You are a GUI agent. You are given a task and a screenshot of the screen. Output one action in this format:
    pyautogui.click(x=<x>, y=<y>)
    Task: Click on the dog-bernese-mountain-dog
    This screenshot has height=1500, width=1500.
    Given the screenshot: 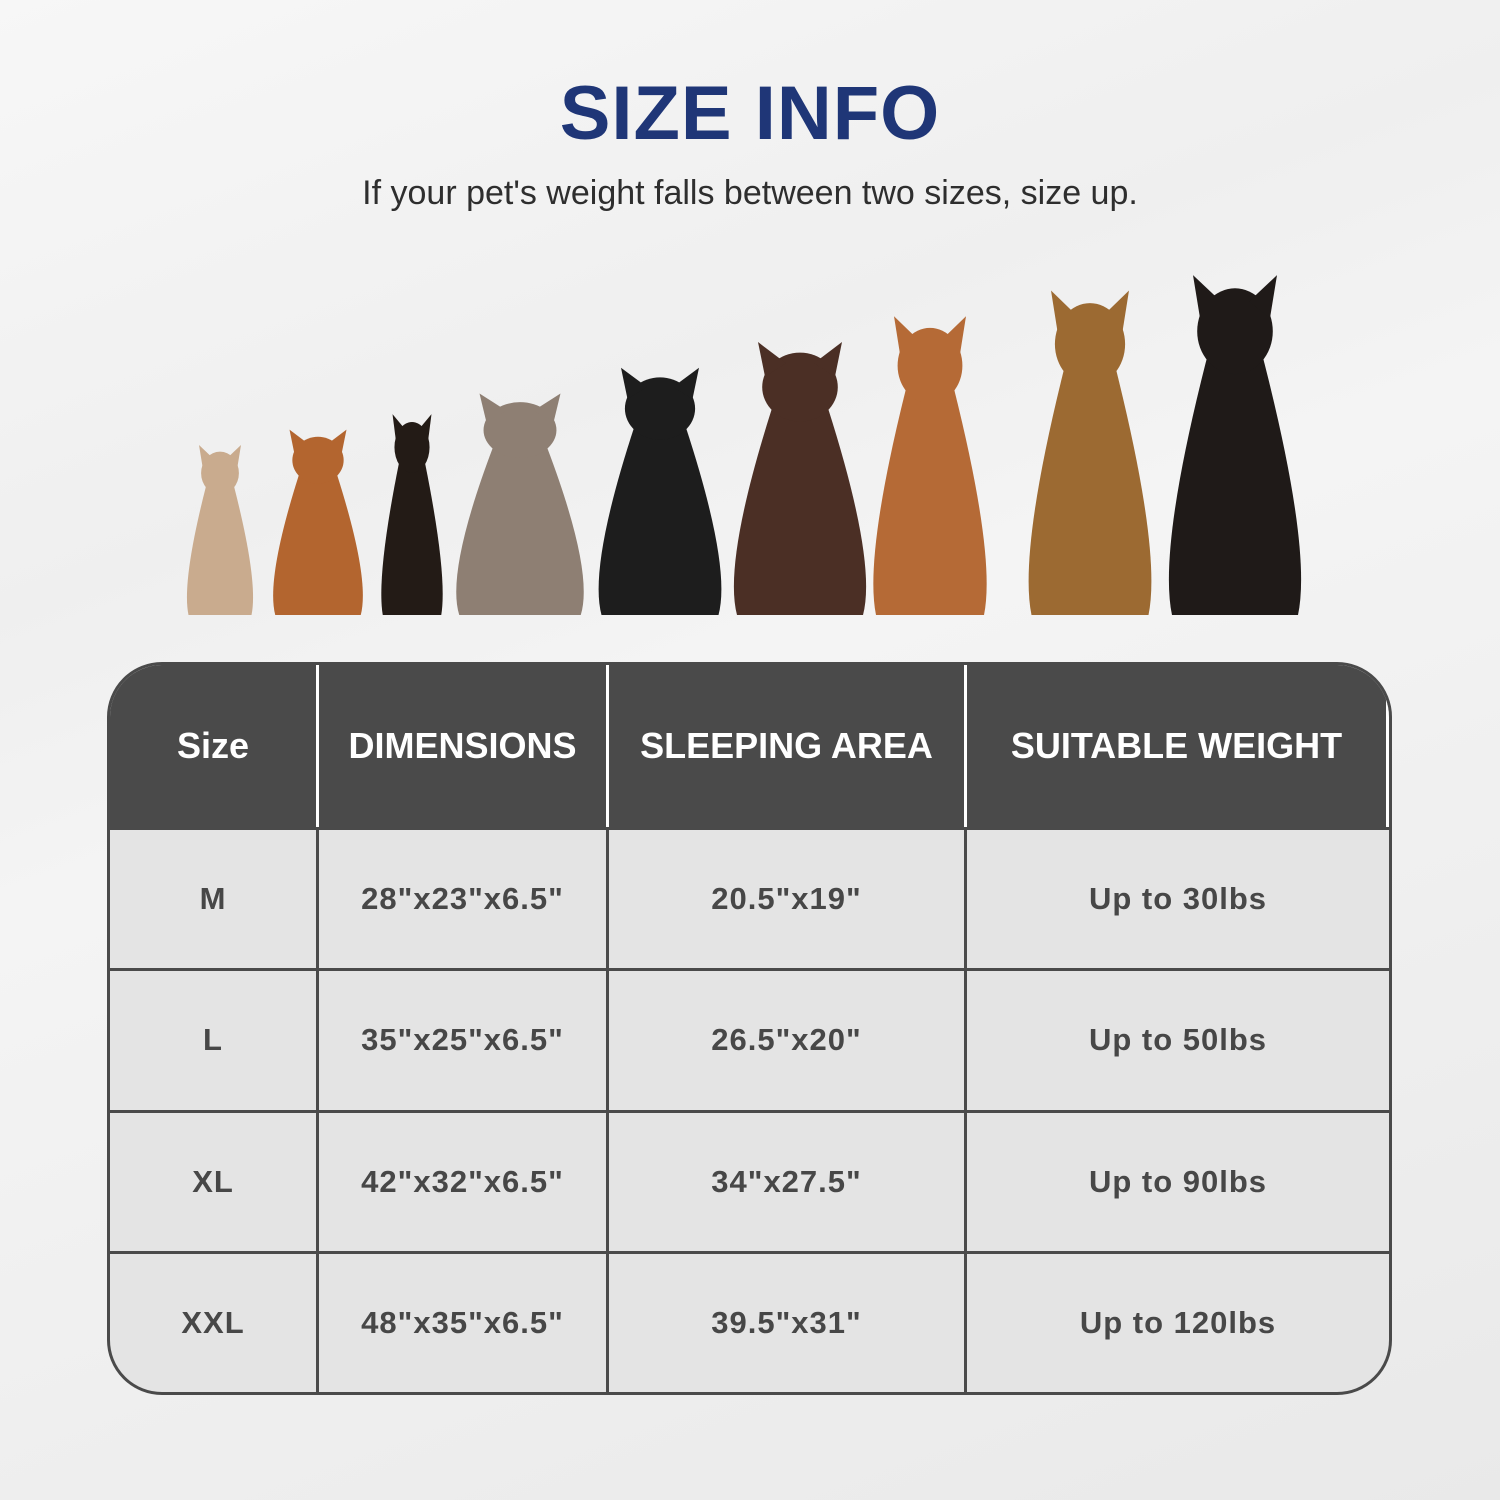 What is the action you would take?
    pyautogui.click(x=1235, y=445)
    